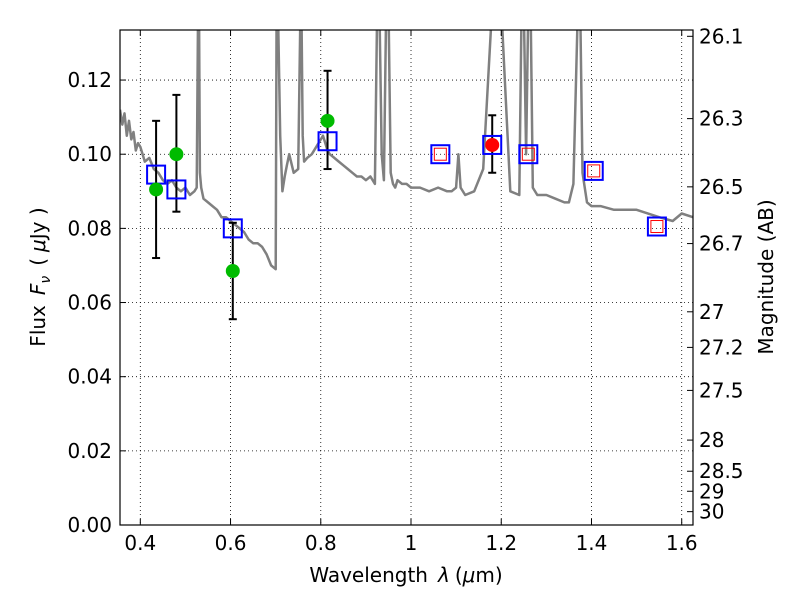  I want to click on magnitude-tick-label: 28, so click(711, 440).